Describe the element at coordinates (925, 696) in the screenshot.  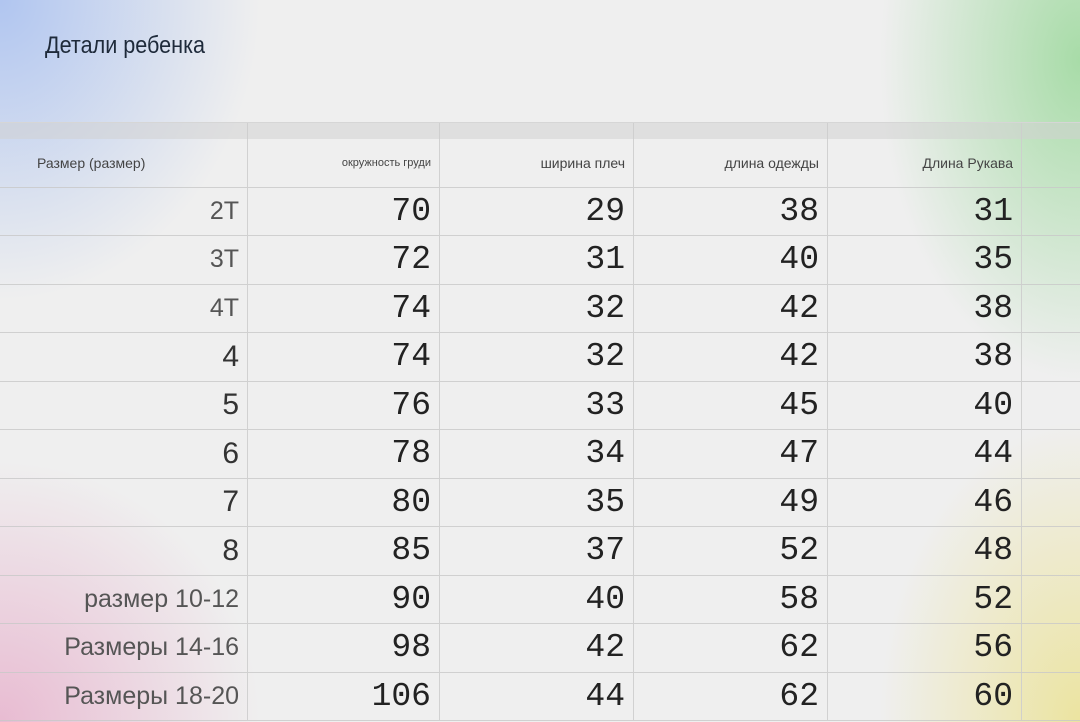
I see `value-cell: 60` at that location.